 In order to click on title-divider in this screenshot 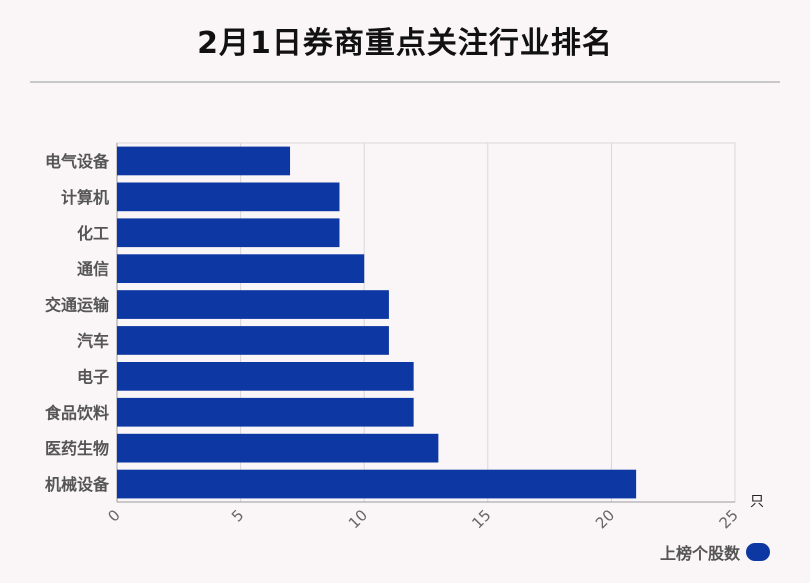, I will do `click(405, 82)`.